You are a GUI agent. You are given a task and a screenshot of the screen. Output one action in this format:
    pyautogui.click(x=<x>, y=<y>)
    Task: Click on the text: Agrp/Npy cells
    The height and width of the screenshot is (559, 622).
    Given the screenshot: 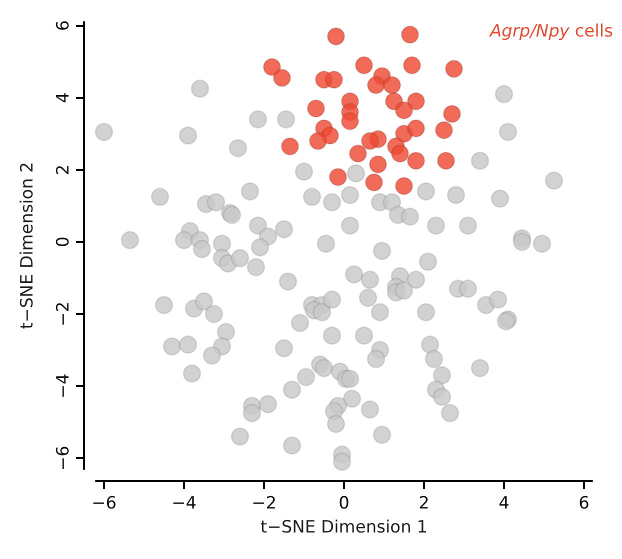 What is the action you would take?
    pyautogui.click(x=551, y=32)
    